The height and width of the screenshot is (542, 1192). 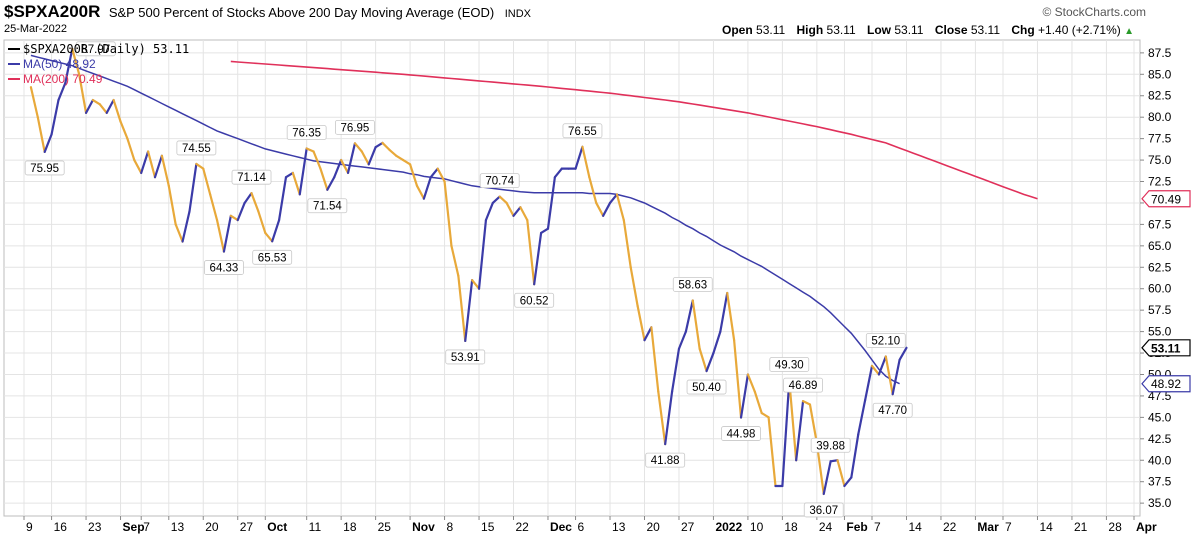 What do you see at coordinates (355, 128) in the screenshot?
I see `annotation-label: 76.95` at bounding box center [355, 128].